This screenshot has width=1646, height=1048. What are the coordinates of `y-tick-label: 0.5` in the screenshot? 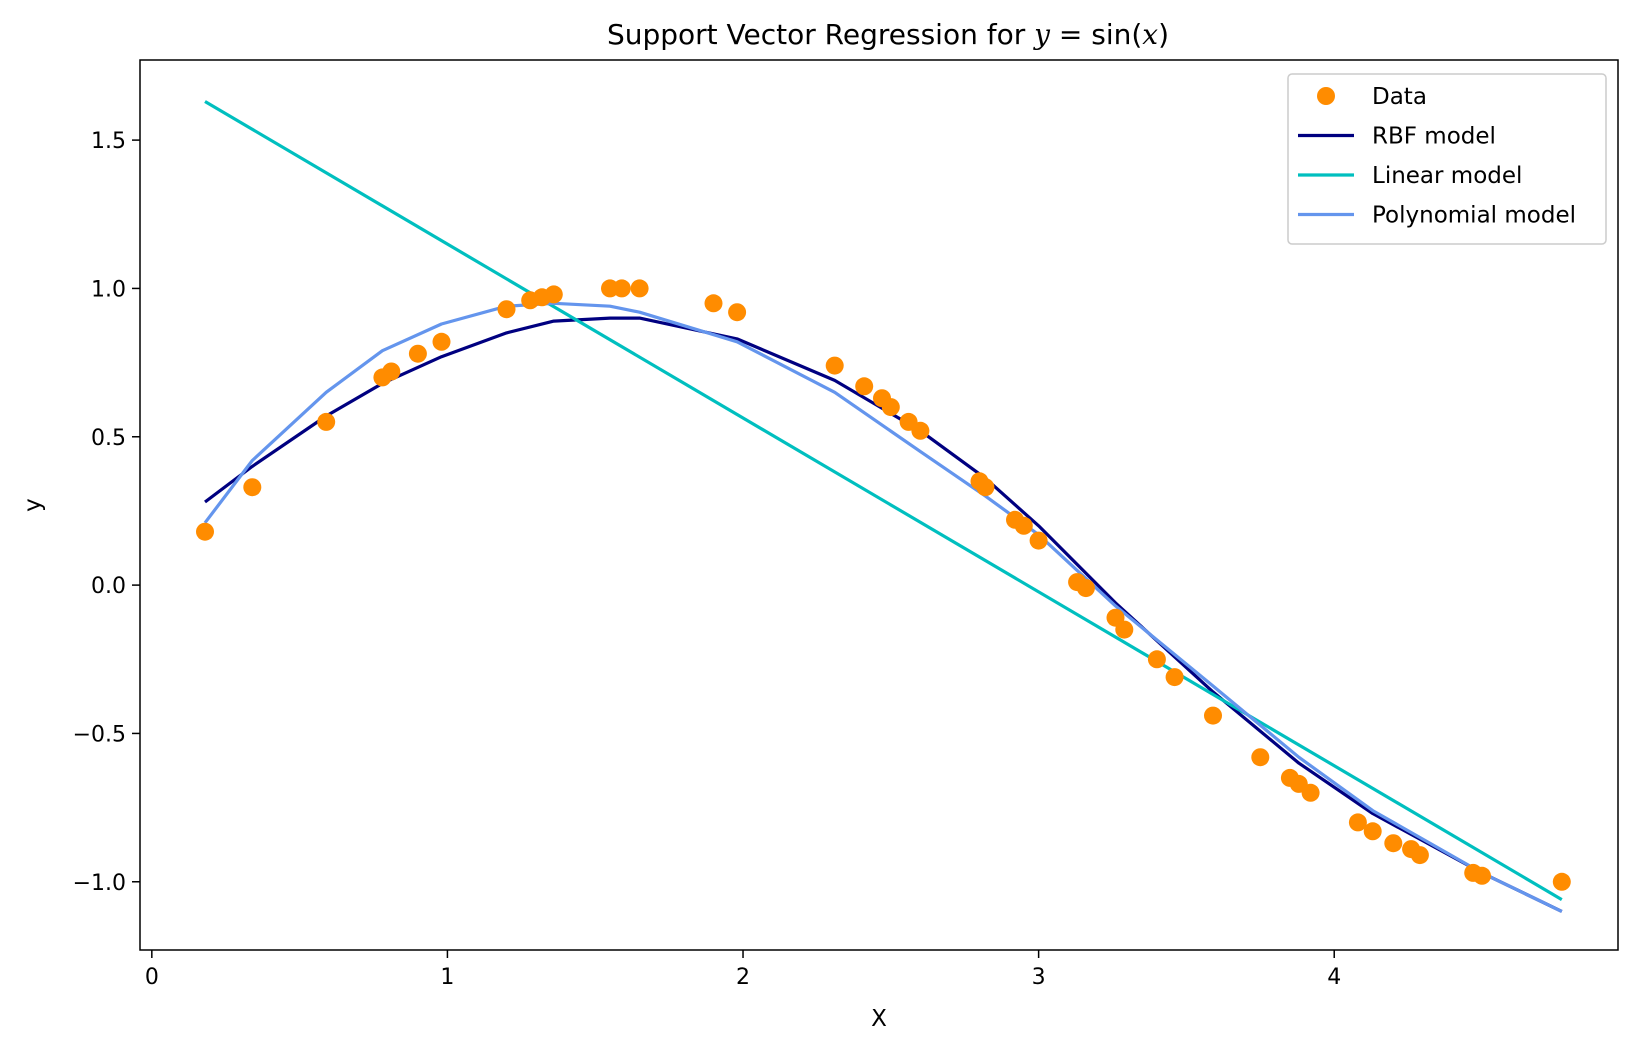 It's located at (108, 438).